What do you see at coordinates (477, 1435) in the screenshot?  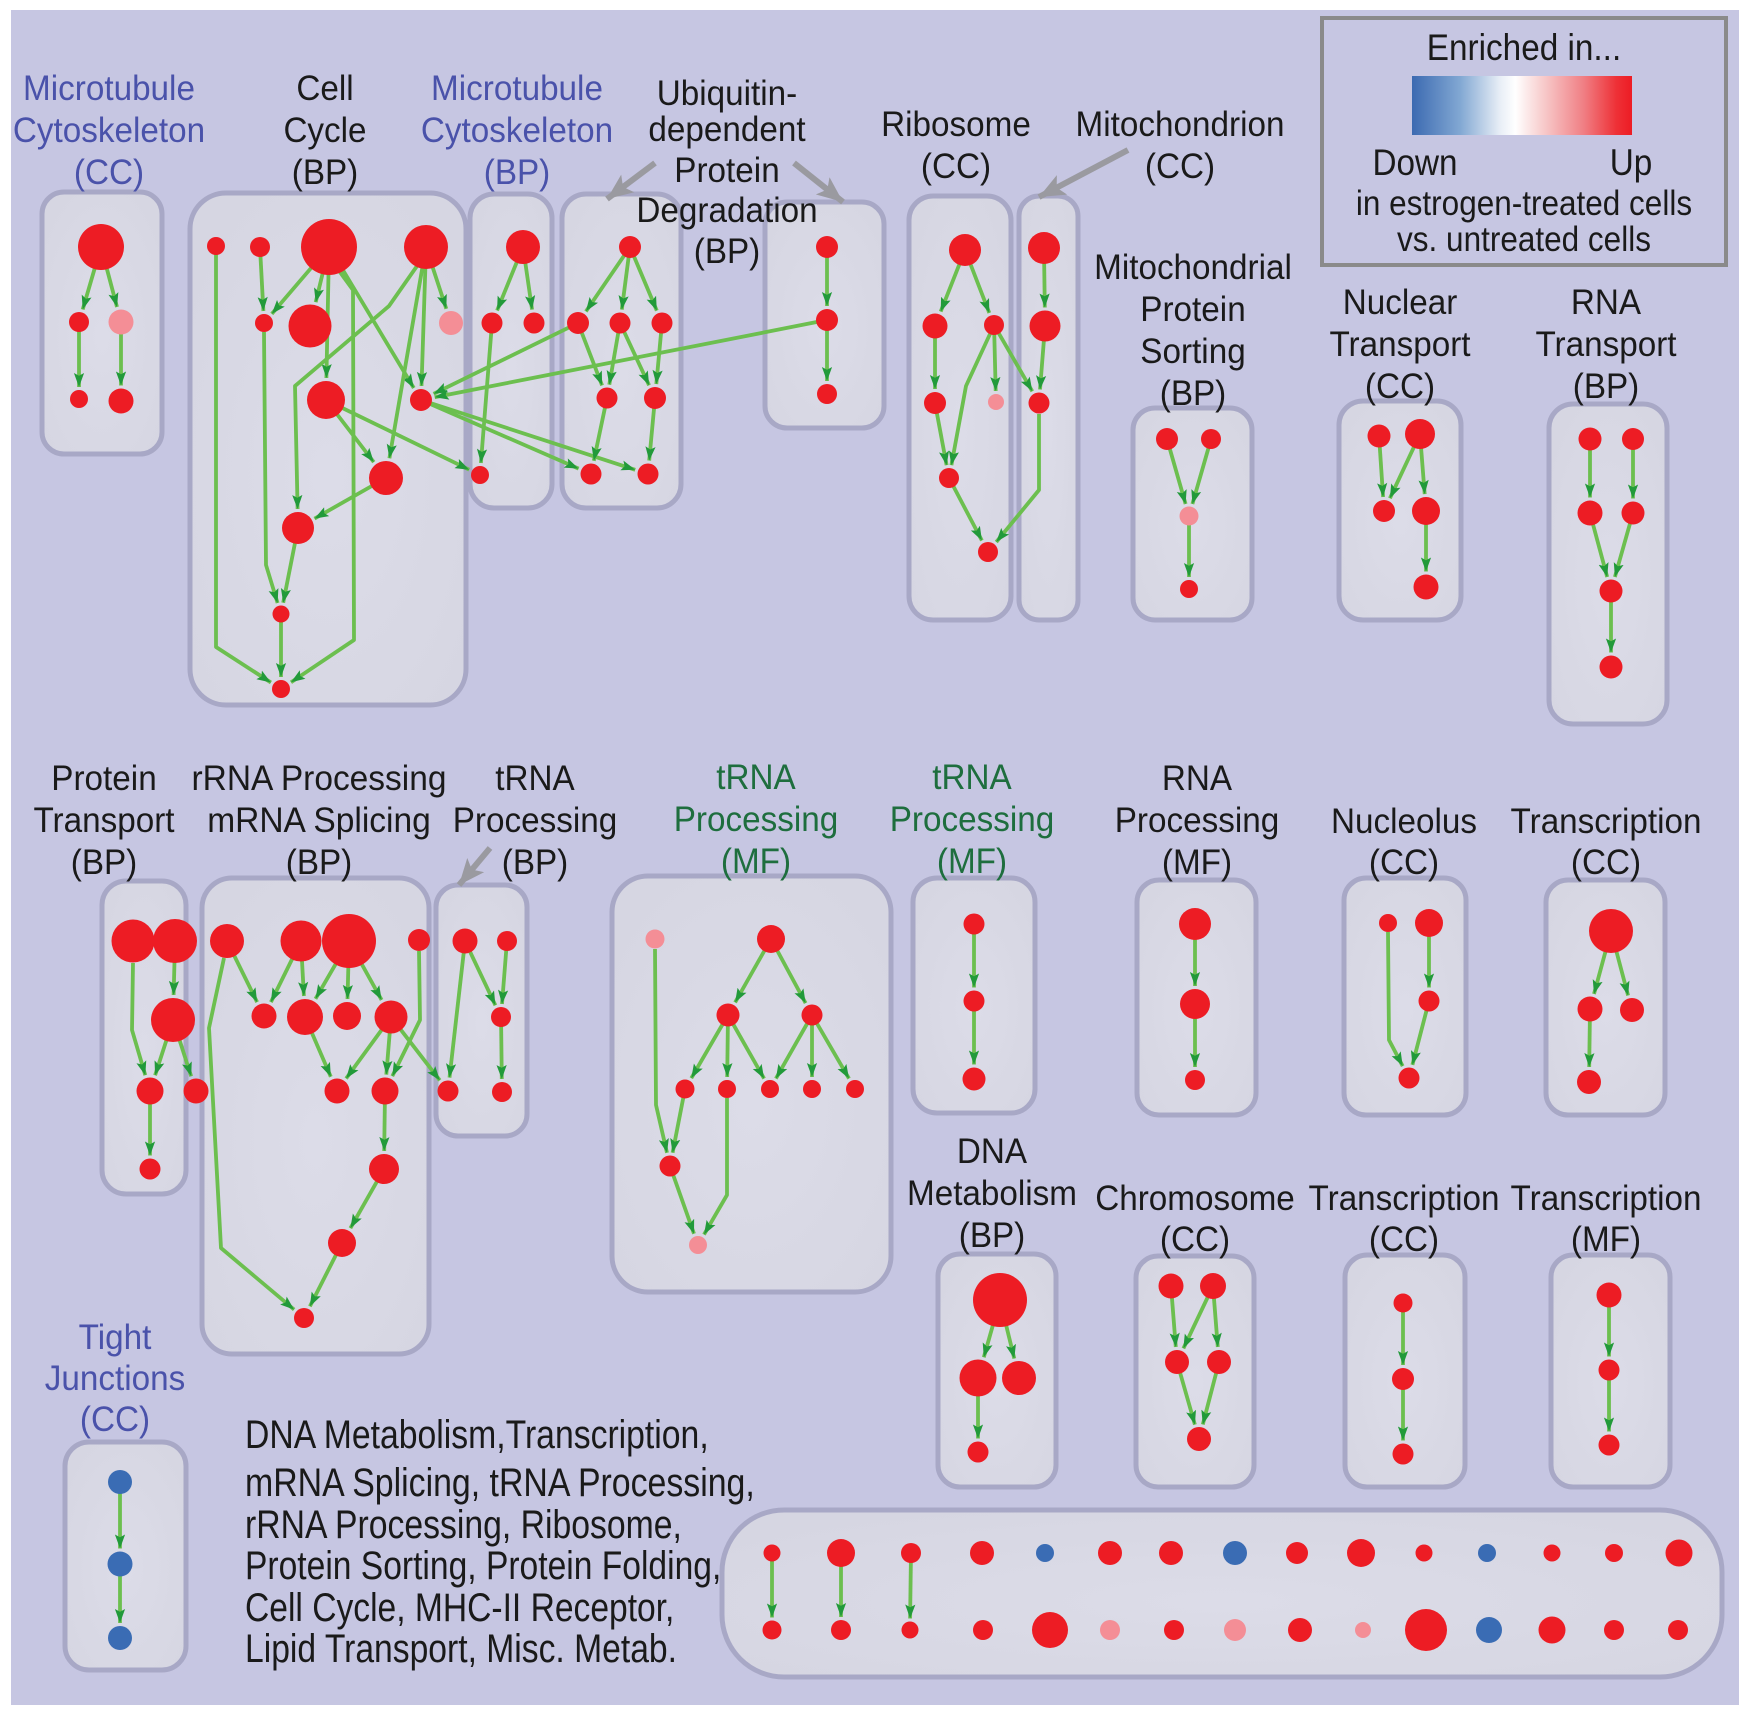 I see `svg-text: DNA Metabolism,Transcription,` at bounding box center [477, 1435].